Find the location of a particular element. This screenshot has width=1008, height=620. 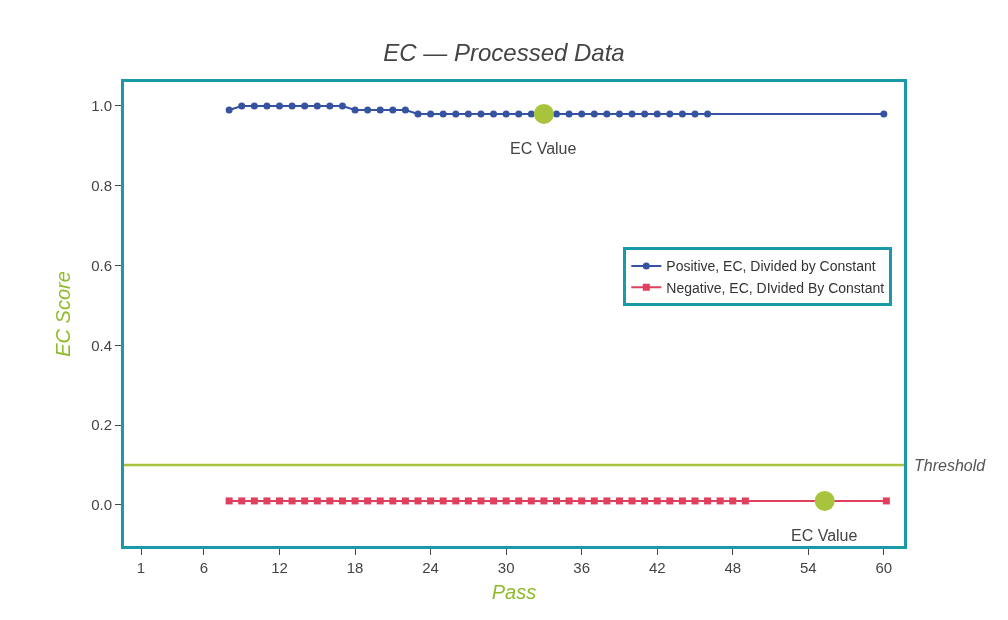

x-tick-label: 6 is located at coordinates (204, 567).